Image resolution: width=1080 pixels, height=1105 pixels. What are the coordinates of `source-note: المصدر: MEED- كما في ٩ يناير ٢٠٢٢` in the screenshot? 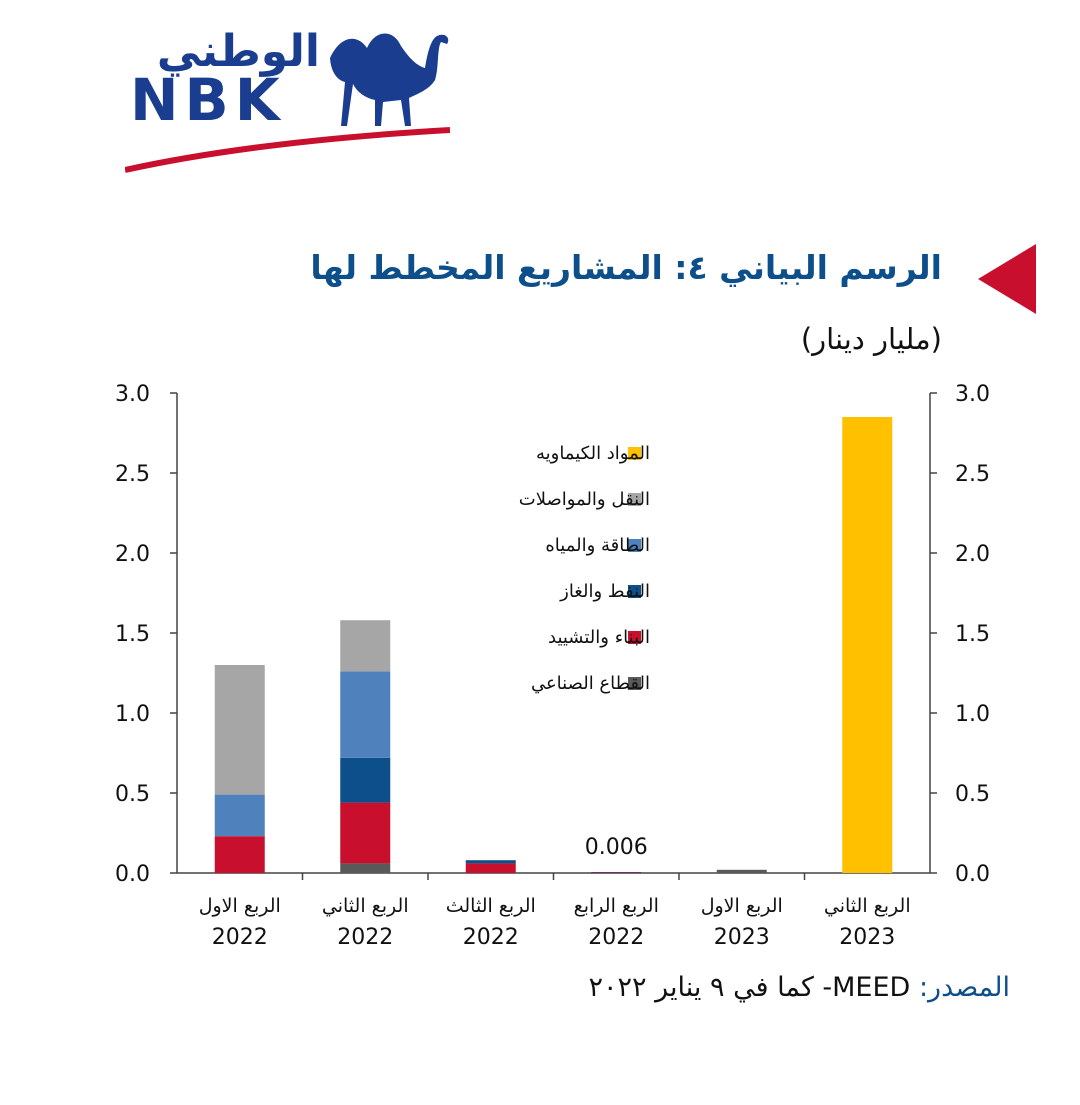 It's located at (799, 987).